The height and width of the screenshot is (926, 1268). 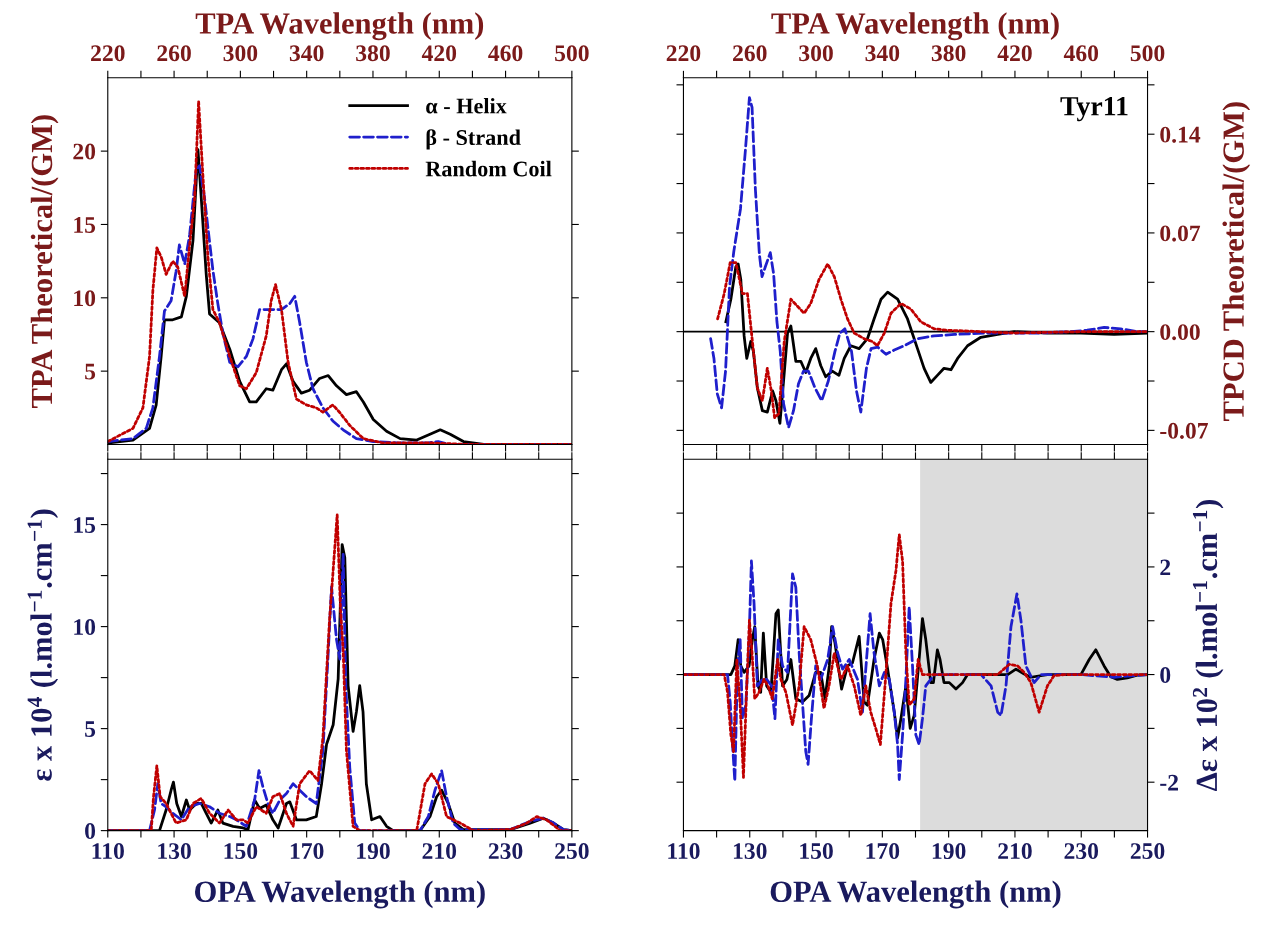 I want to click on y-tick-label: 20, so click(x=84, y=151).